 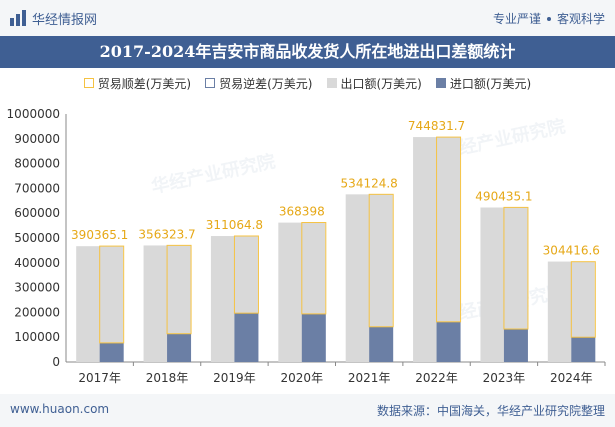 I want to click on legend-label: 进口额(万美元), so click(x=490, y=83).